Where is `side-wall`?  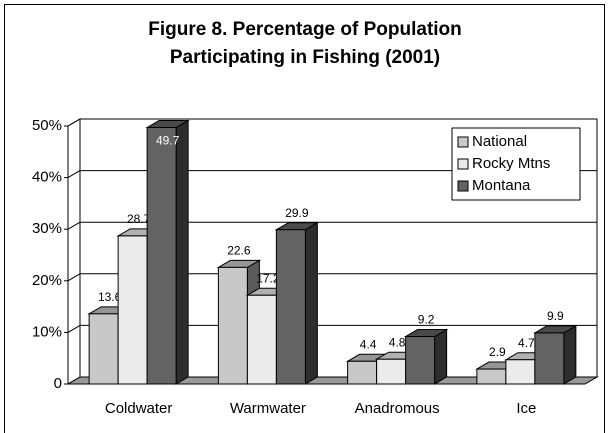
side-wall is located at coordinates (74, 251).